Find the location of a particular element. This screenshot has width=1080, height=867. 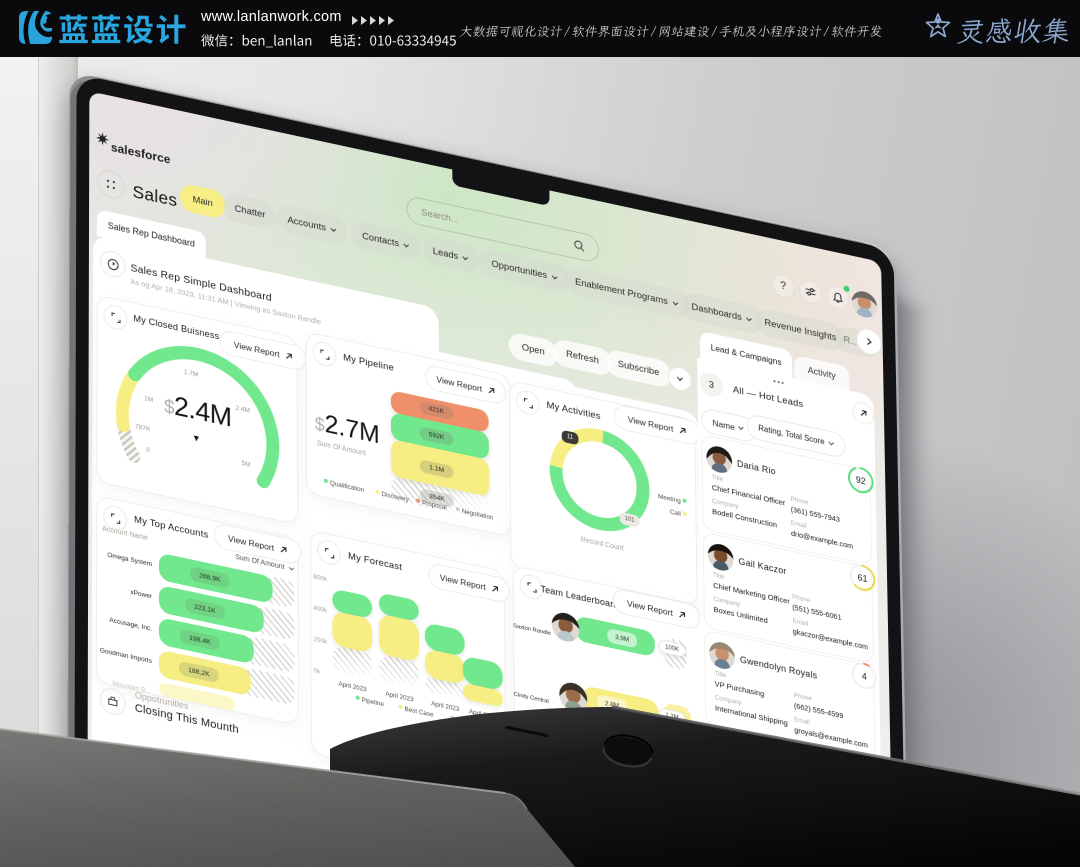

svg-text: 92 is located at coordinates (861, 480).